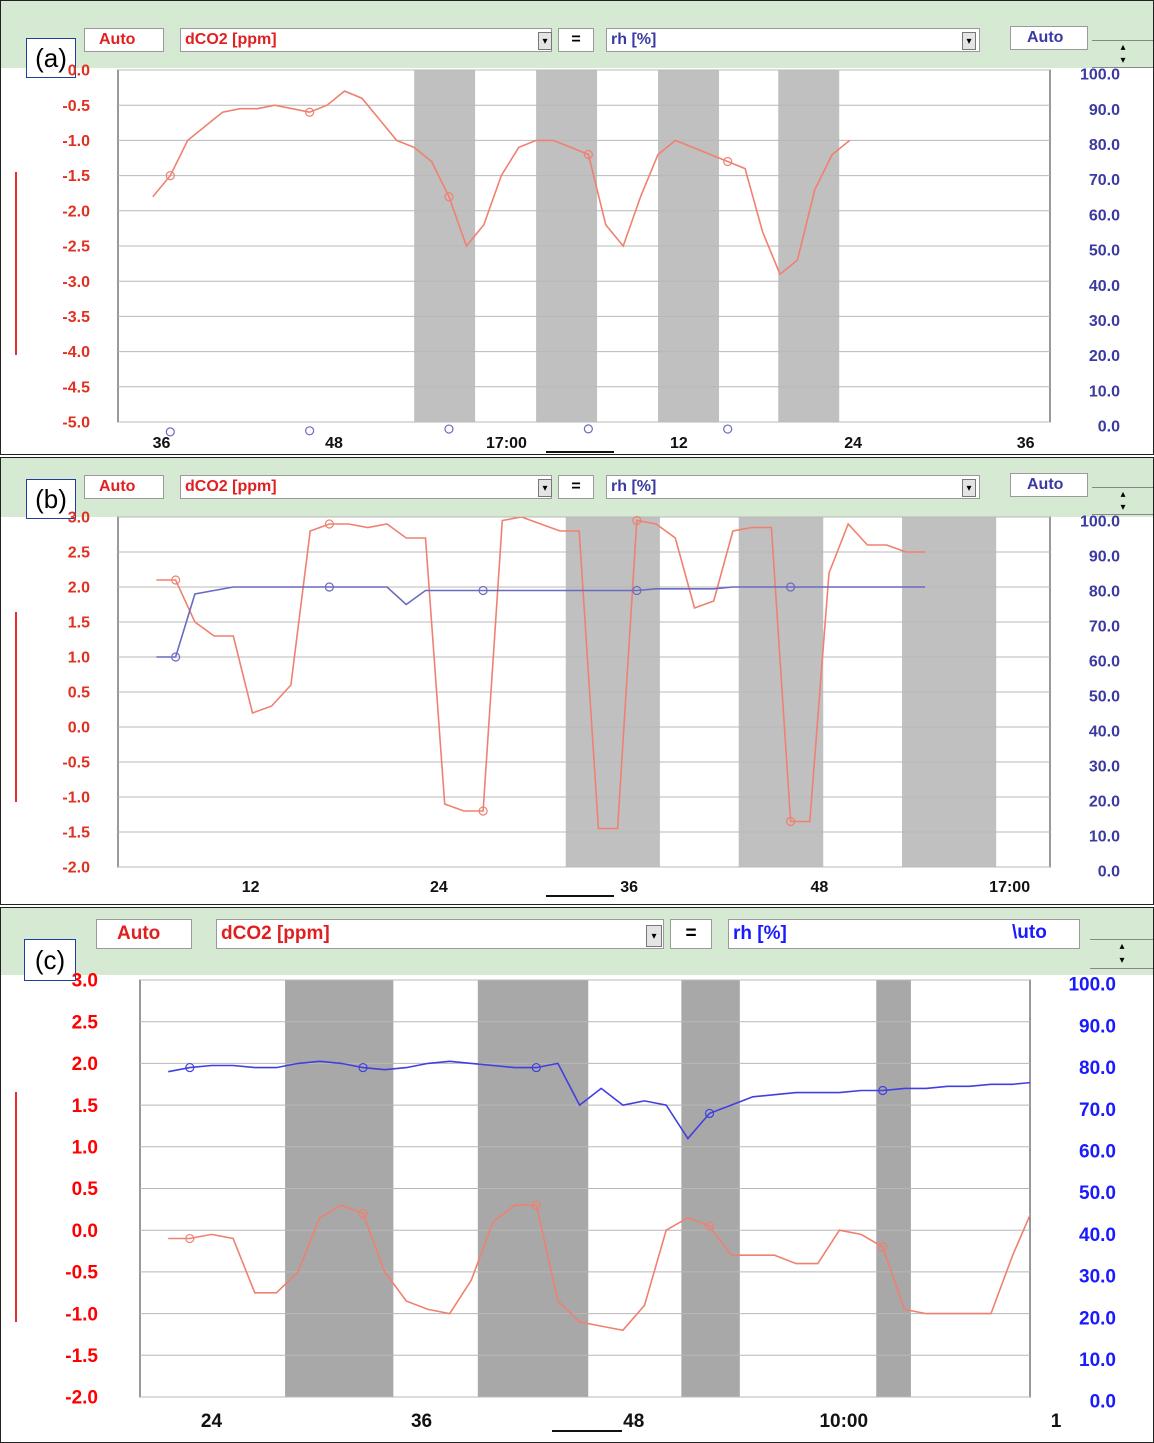  Describe the element at coordinates (1104, 802) in the screenshot. I see `right-axis-tick-label: 20.0` at that location.